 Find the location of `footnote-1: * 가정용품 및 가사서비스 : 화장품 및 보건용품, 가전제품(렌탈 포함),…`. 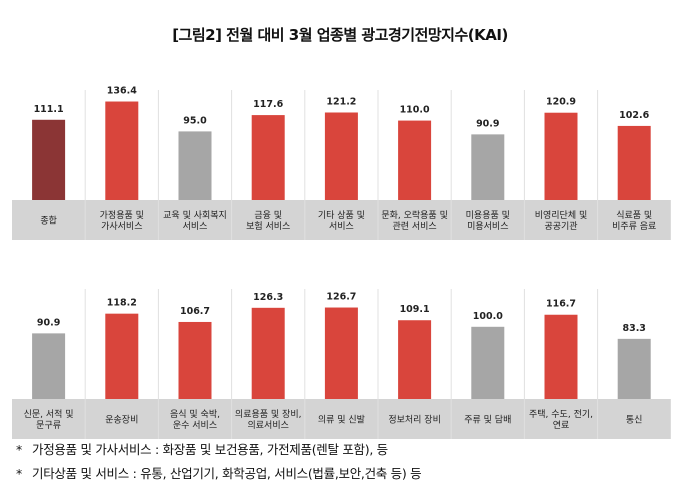

footnote-1: * 가정용품 및 가사서비스 : 화장품 및 보건용품, 가전제품(렌탈 포함),… is located at coordinates (218, 450).